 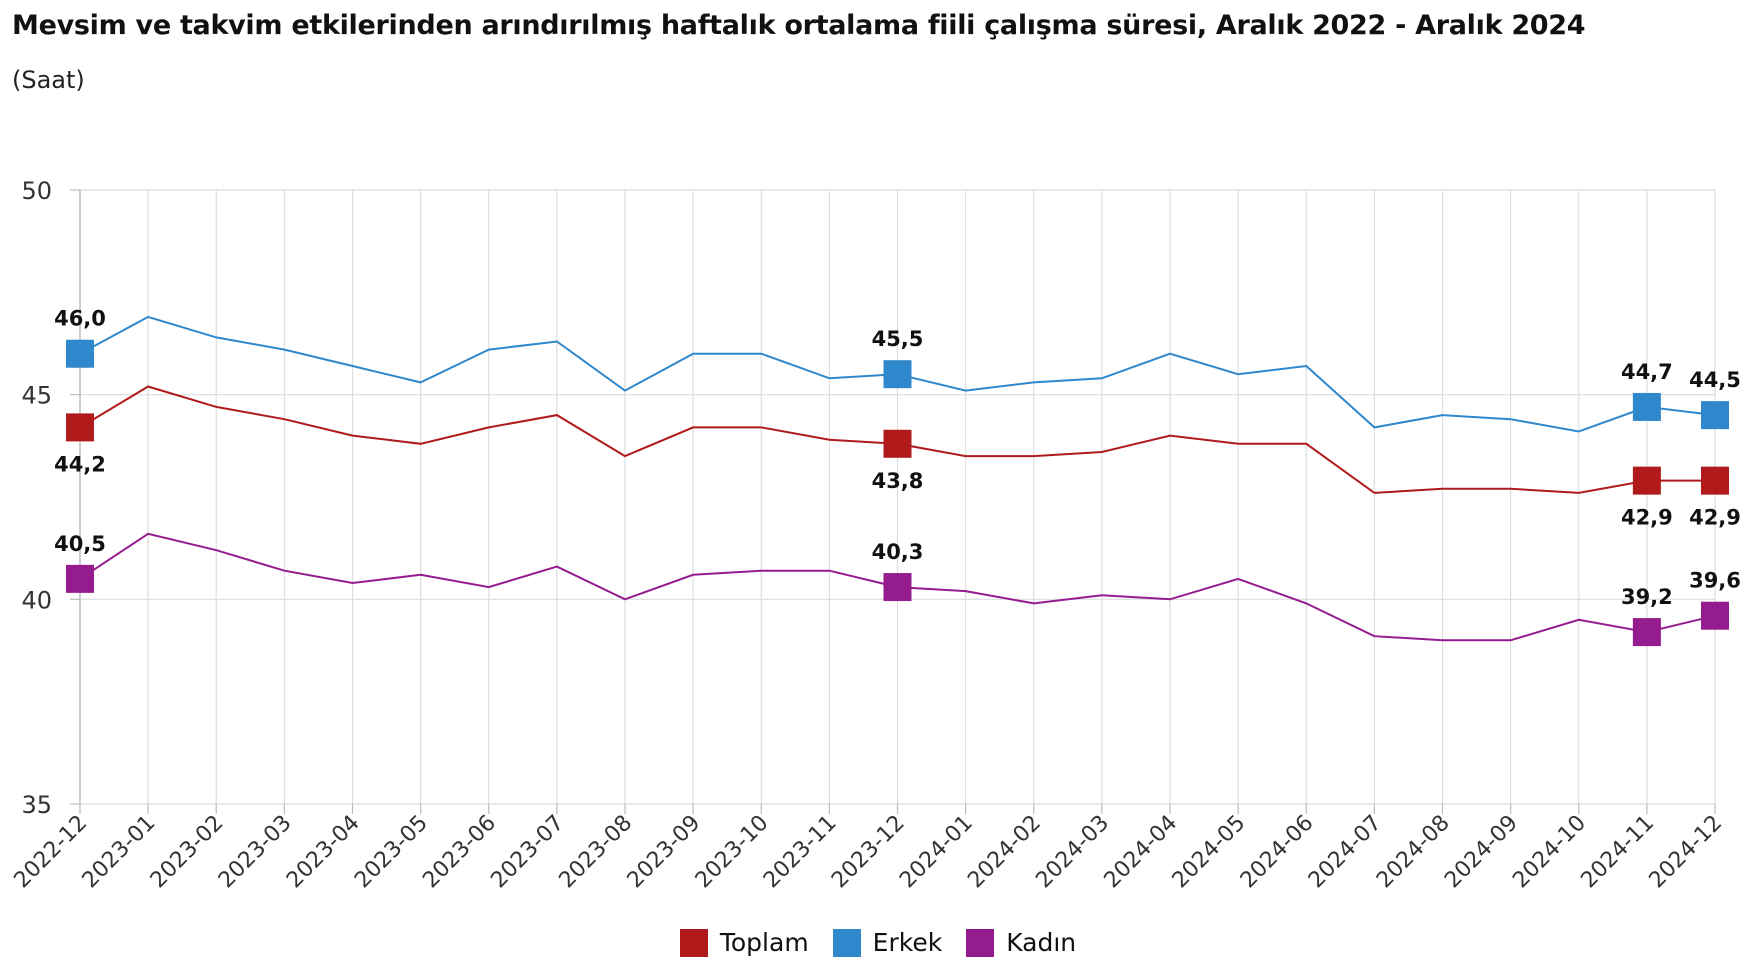 I want to click on y-tick-label: 50, so click(x=36, y=191).